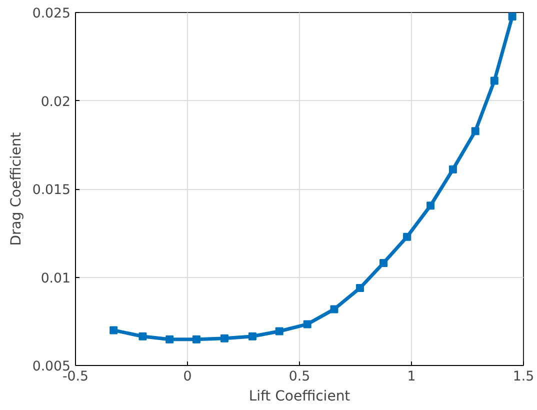 The image size is (537, 410). I want to click on x-axis-title: Lift Coefficient, so click(299, 396).